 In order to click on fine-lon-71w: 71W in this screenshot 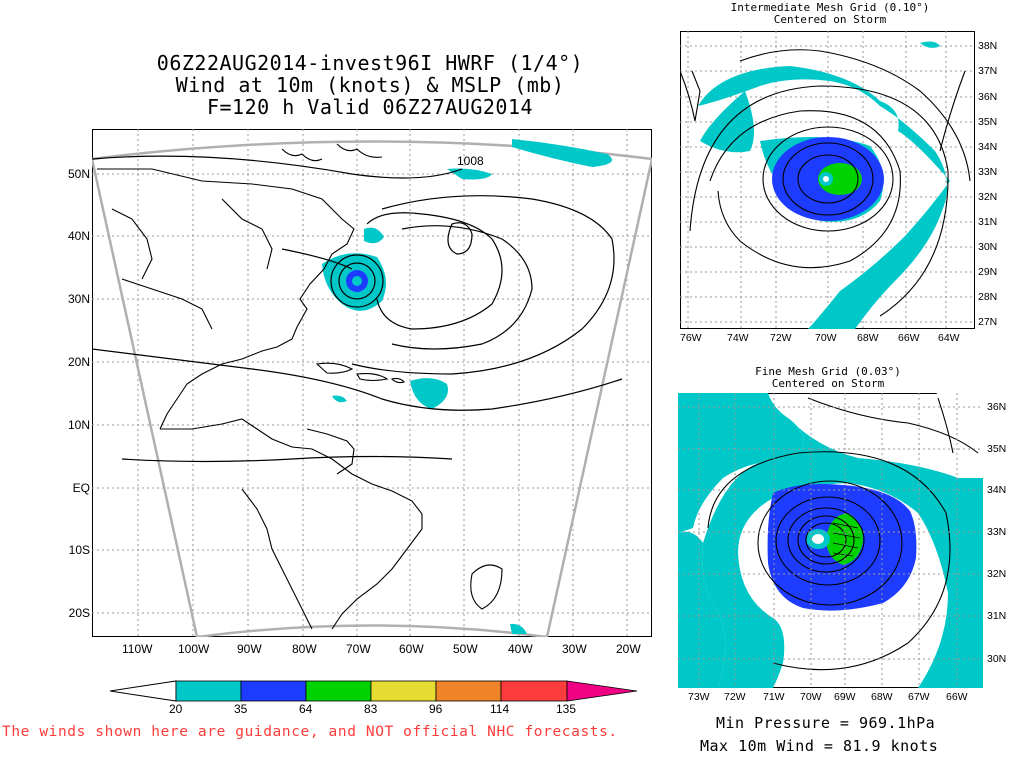, I will do `click(774, 697)`.